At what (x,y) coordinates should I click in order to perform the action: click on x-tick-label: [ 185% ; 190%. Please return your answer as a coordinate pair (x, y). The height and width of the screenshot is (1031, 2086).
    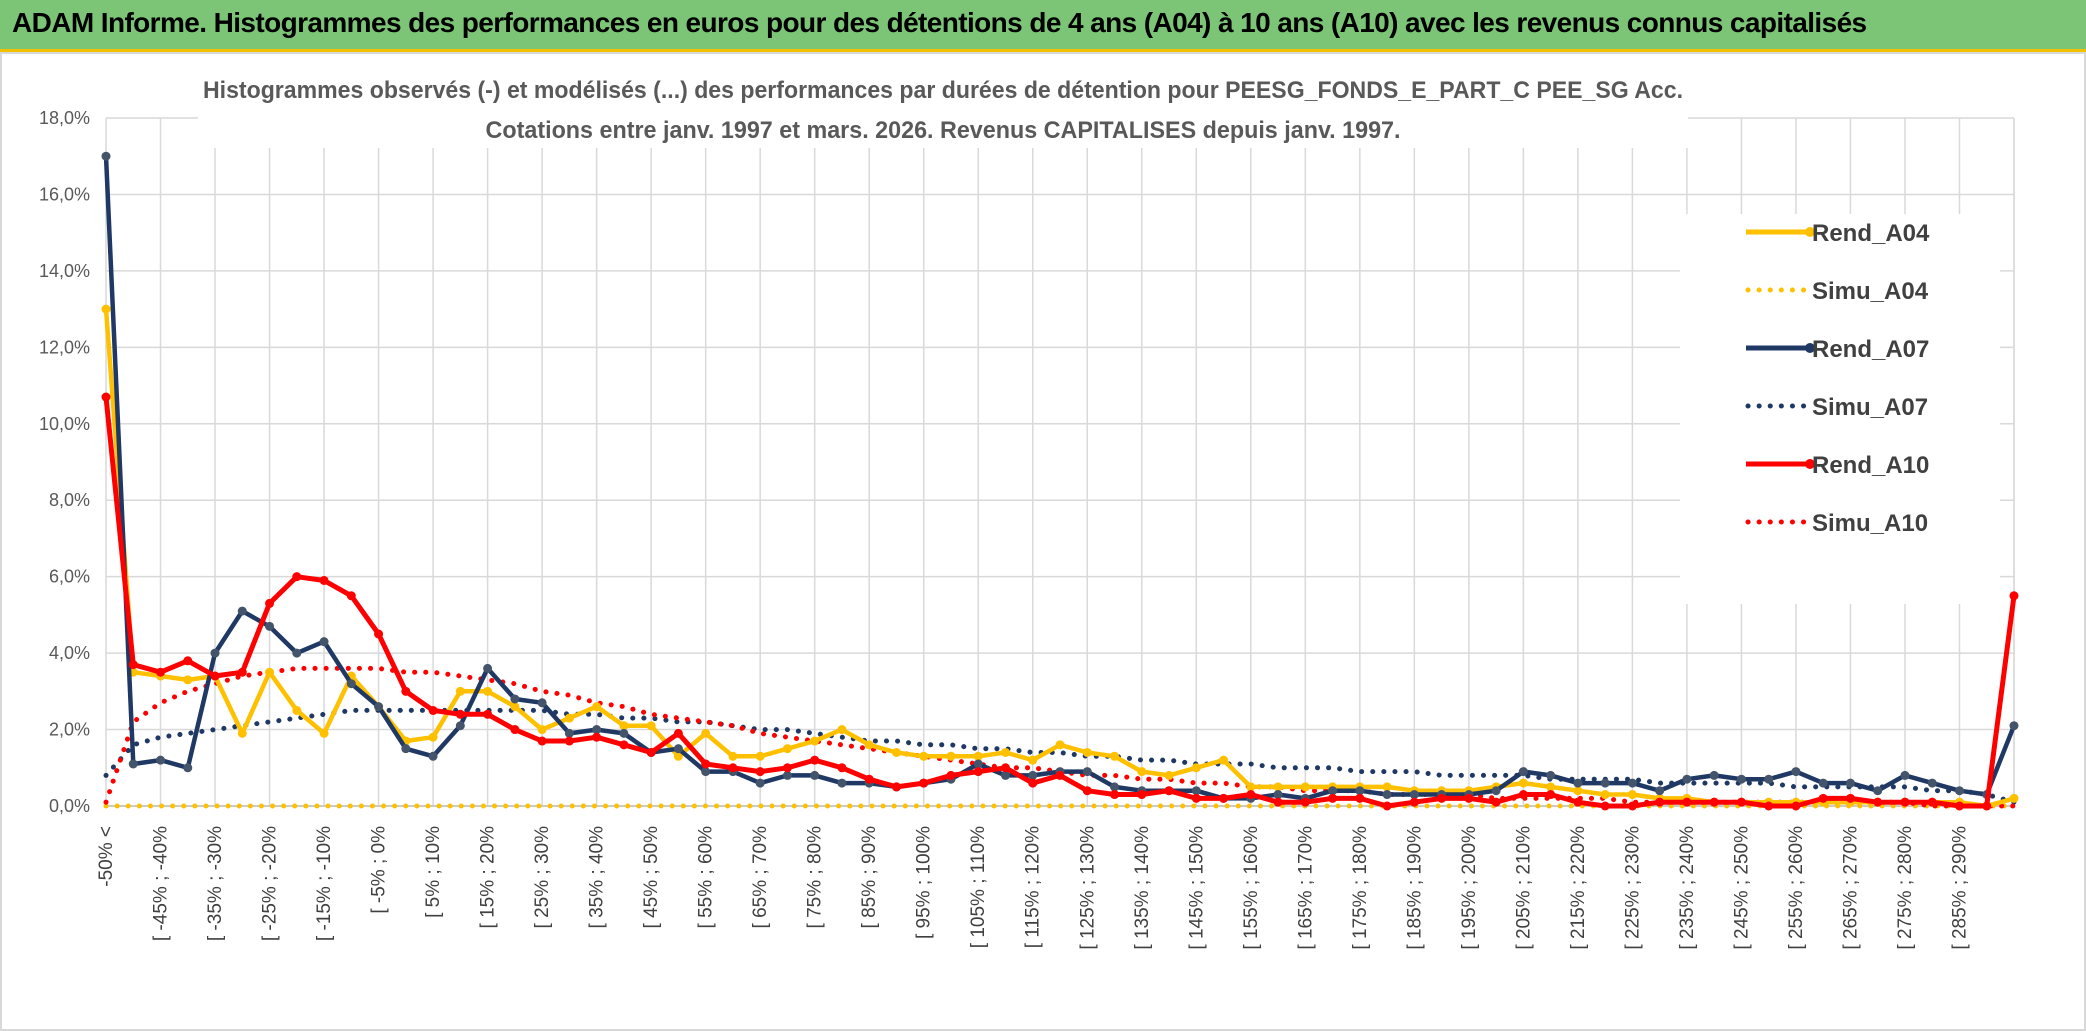
    Looking at the image, I should click on (1414, 888).